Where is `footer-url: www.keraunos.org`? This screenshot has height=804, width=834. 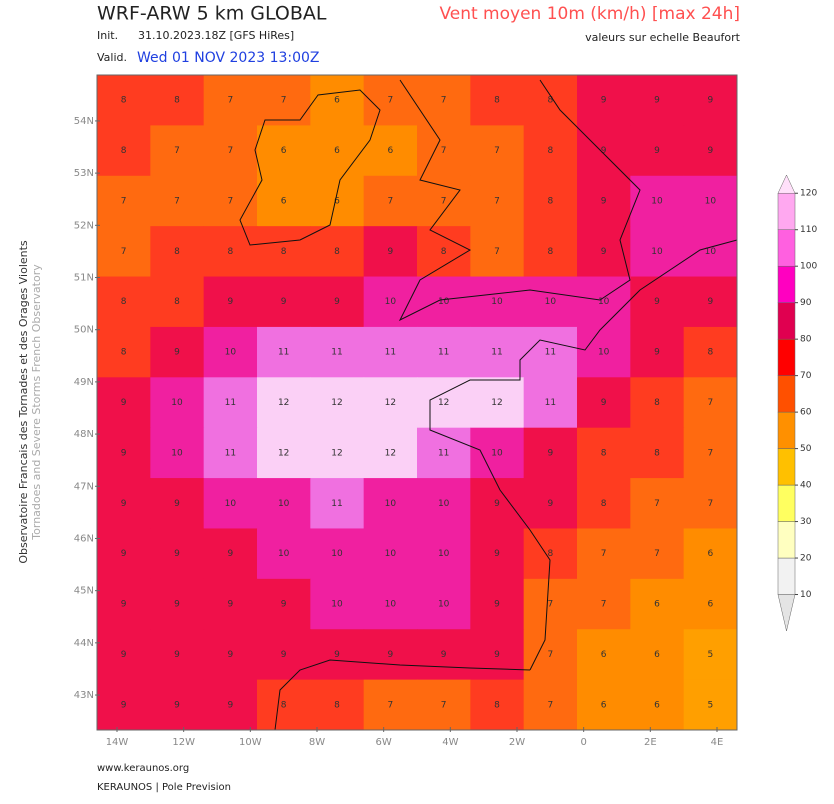 footer-url: www.keraunos.org is located at coordinates (143, 768).